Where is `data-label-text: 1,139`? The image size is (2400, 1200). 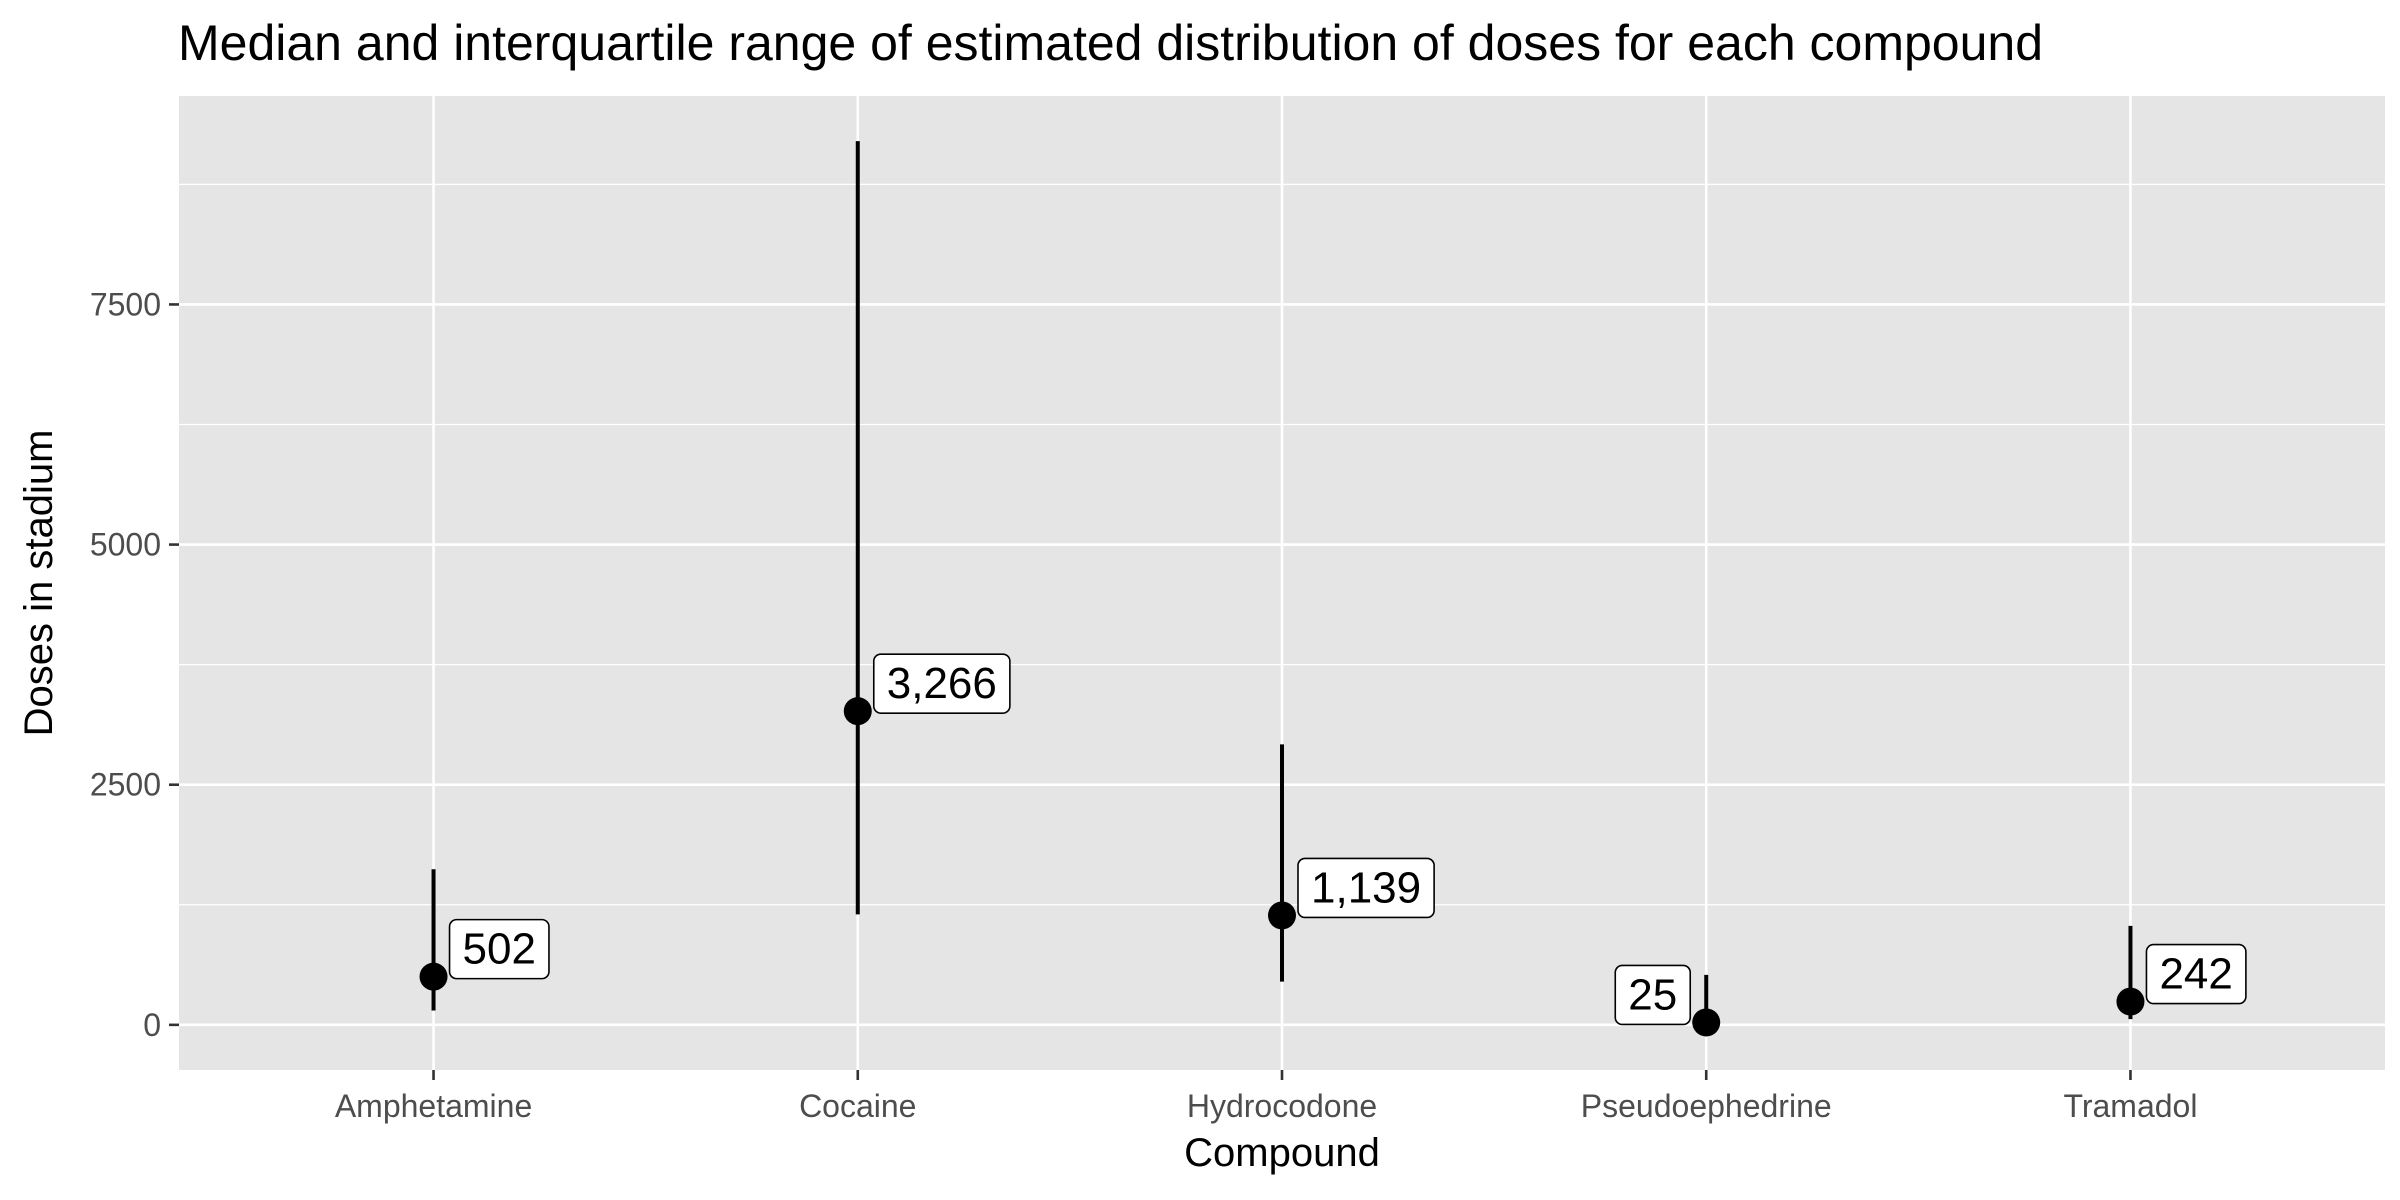 data-label-text: 1,139 is located at coordinates (1366, 887).